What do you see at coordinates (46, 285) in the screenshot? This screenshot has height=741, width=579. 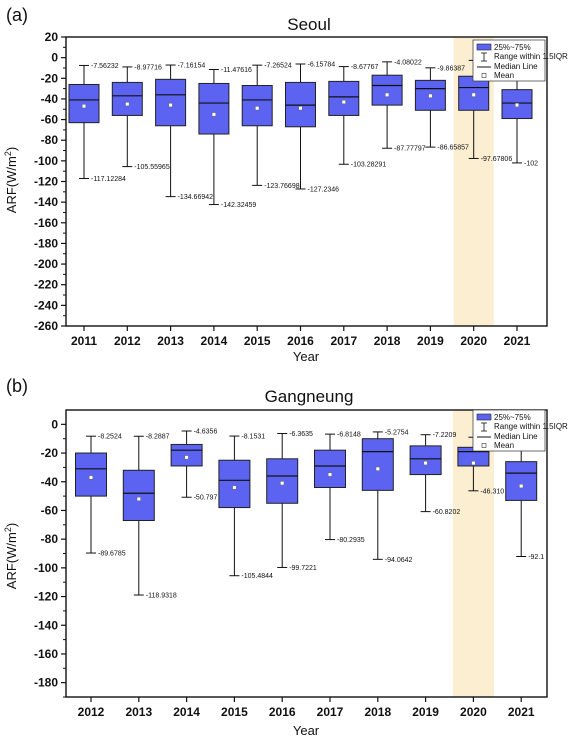 I see `y-tick-label: -220` at bounding box center [46, 285].